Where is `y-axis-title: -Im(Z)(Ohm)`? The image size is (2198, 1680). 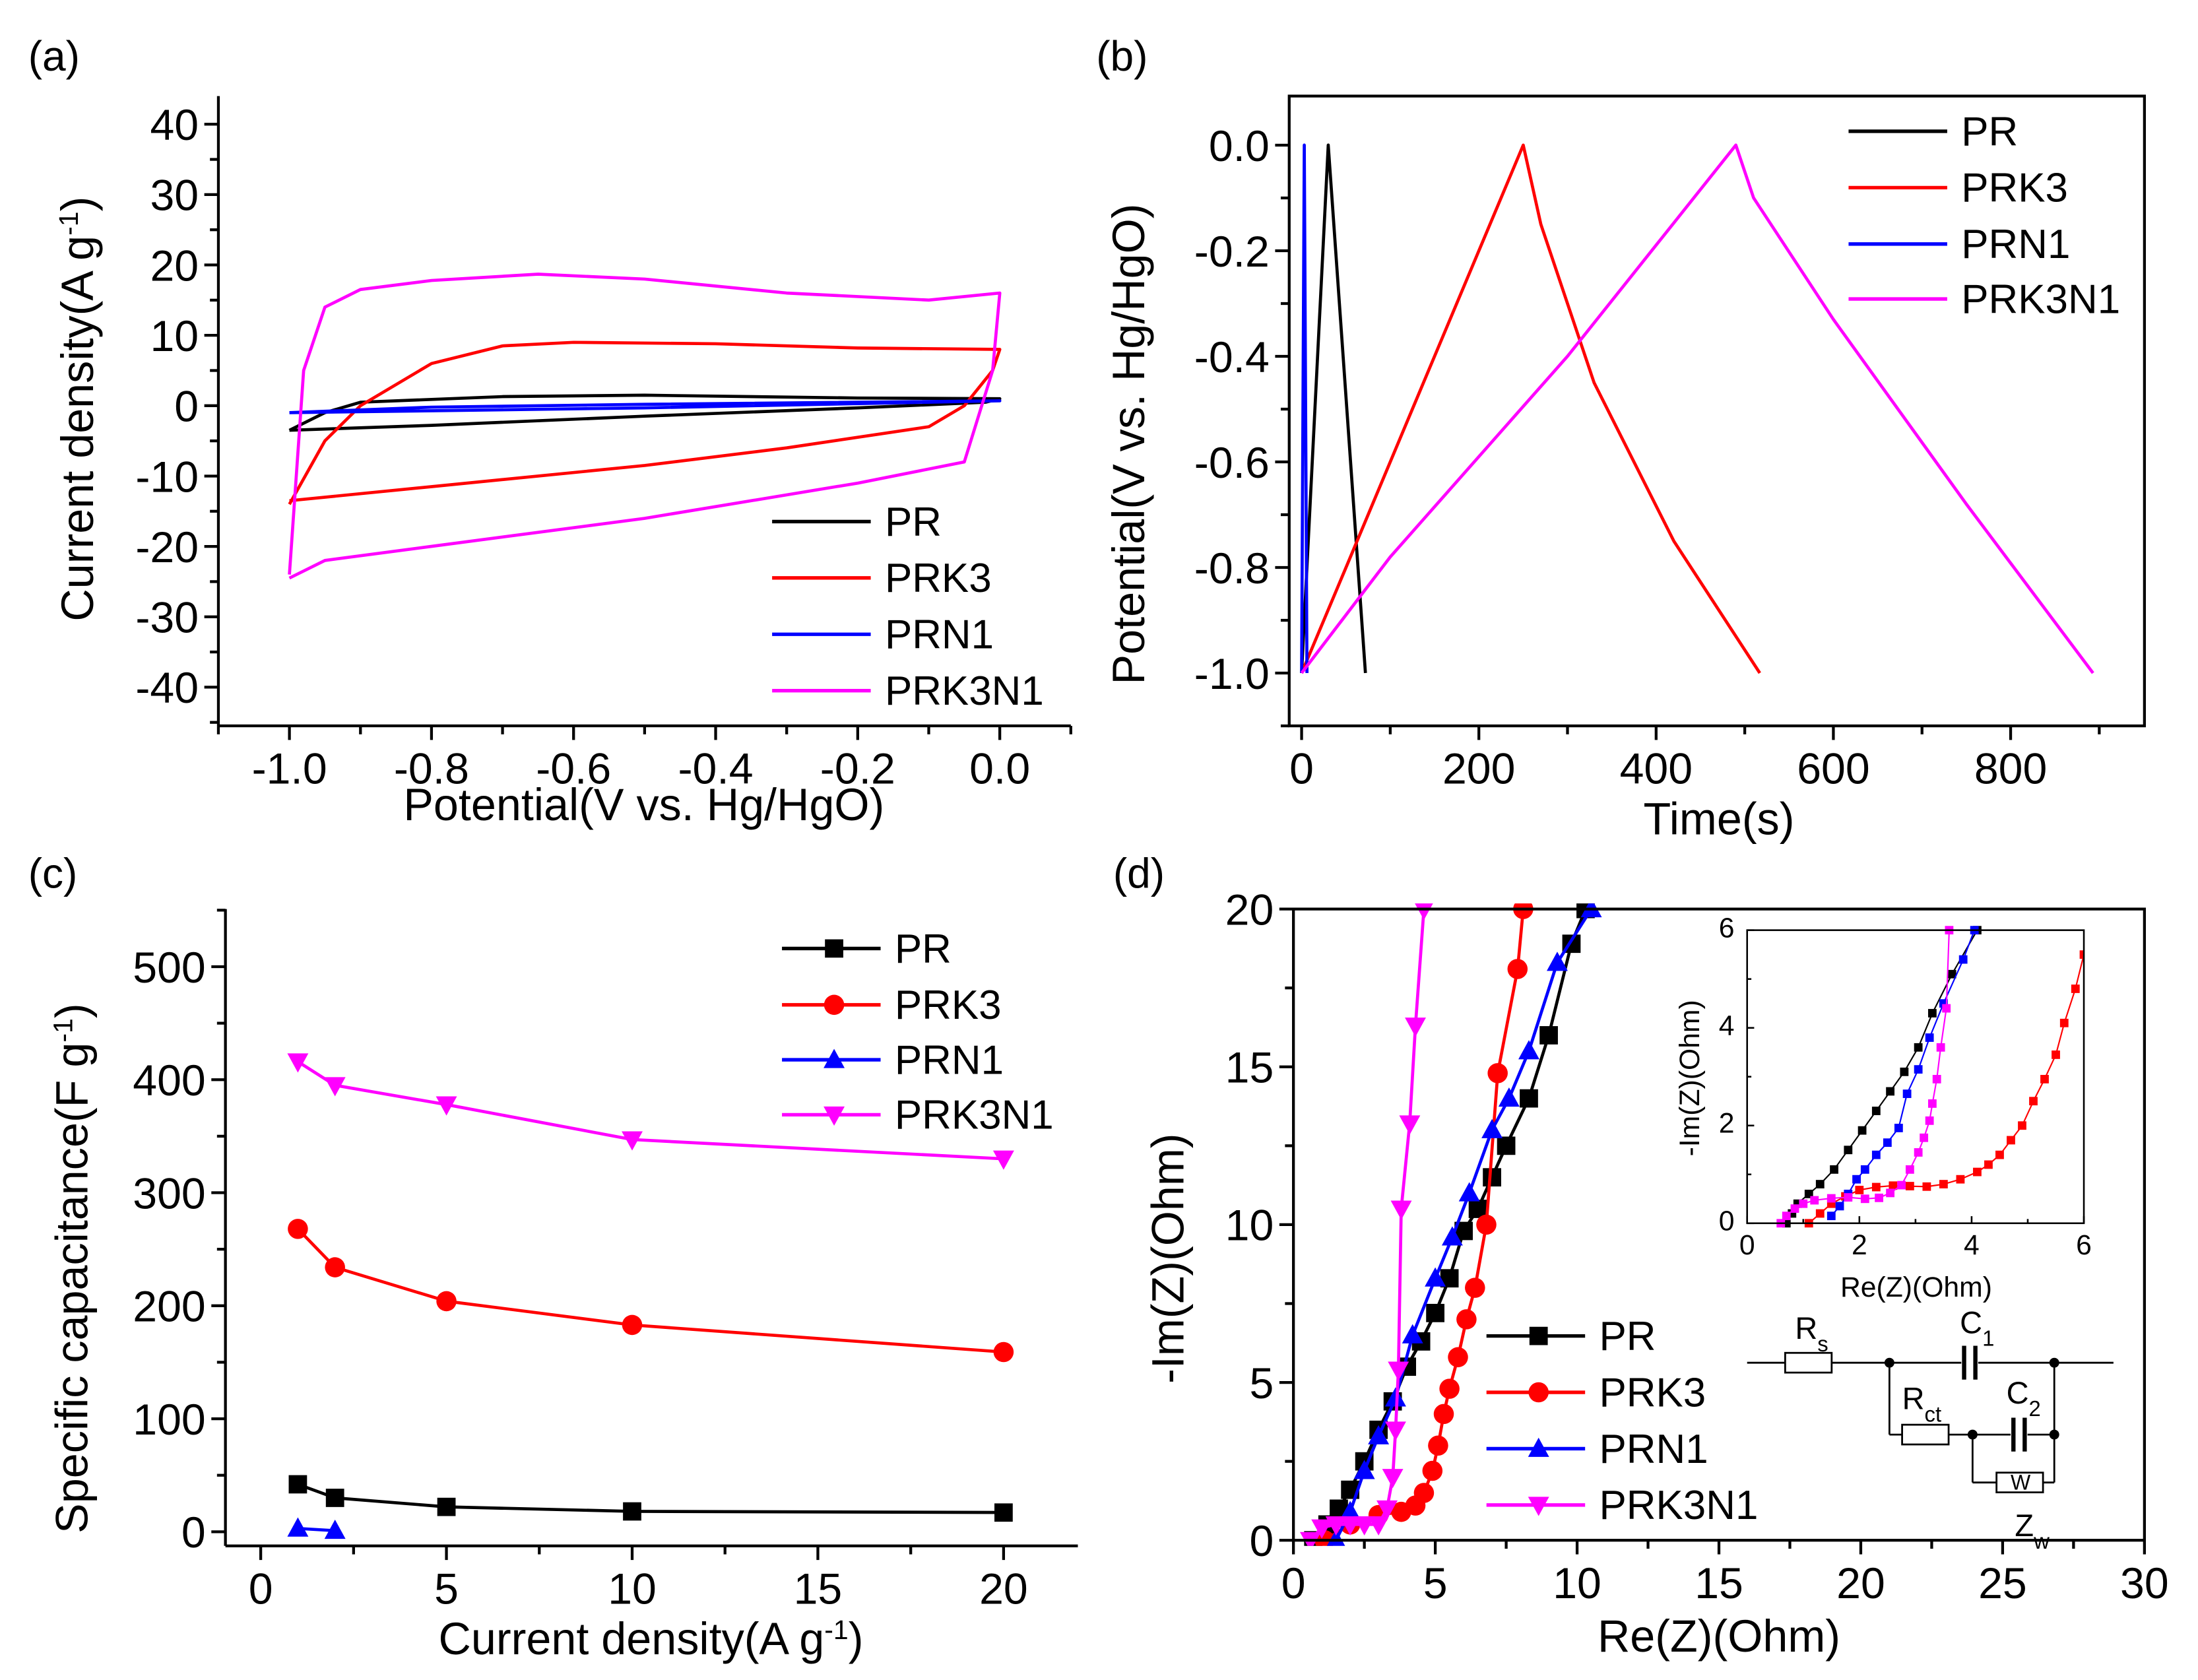
y-axis-title: -Im(Z)(Ohm) is located at coordinates (1169, 1258).